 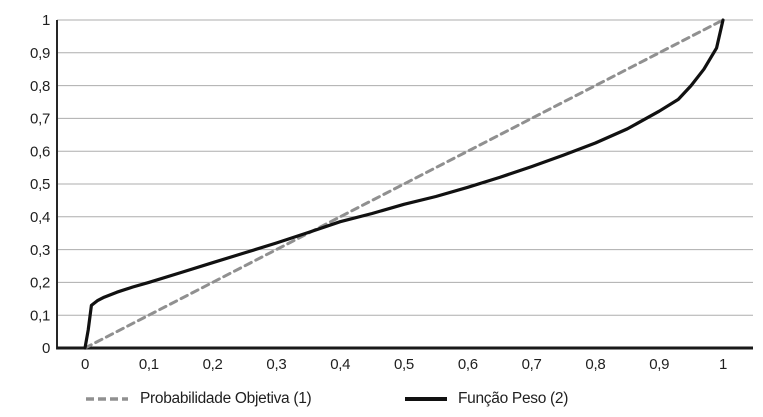 What do you see at coordinates (40, 53) in the screenshot?
I see `y-tick-label: 0,9` at bounding box center [40, 53].